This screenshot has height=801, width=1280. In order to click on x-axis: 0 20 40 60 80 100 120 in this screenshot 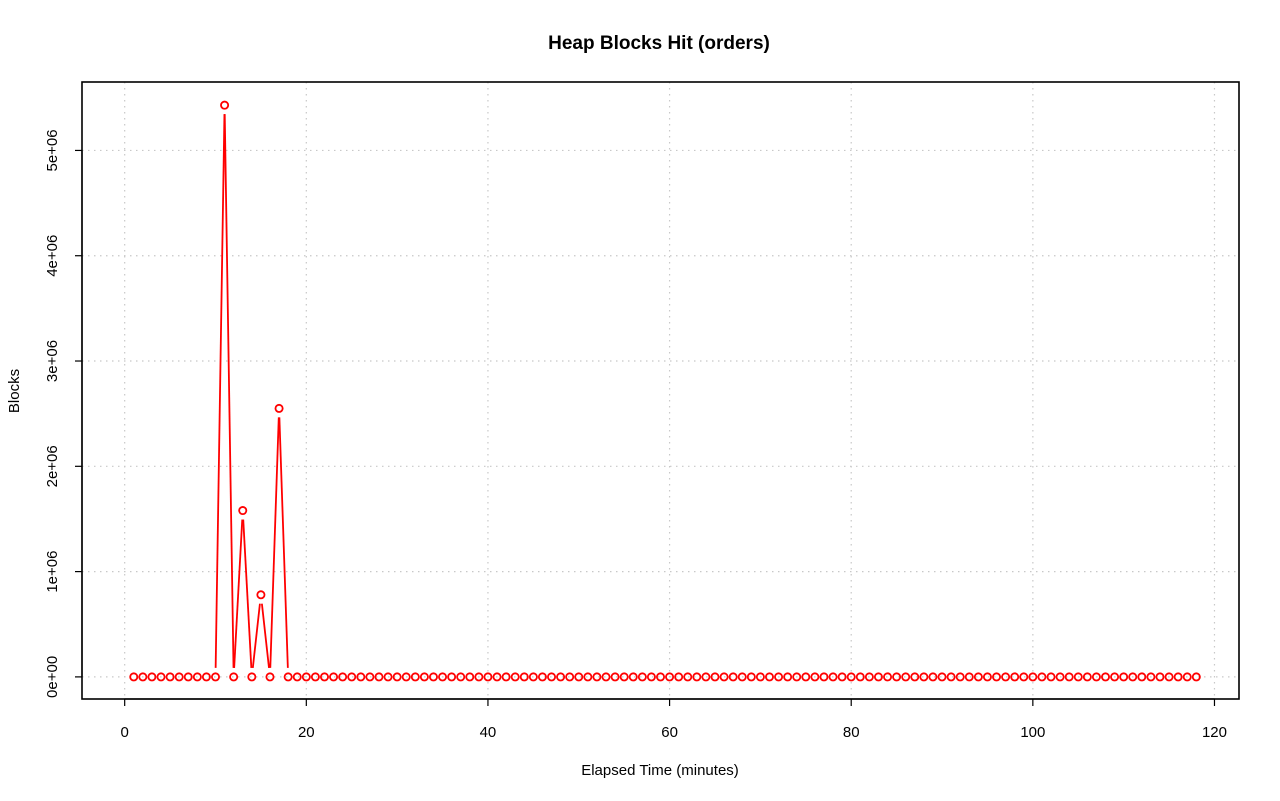, I will do `click(674, 719)`.